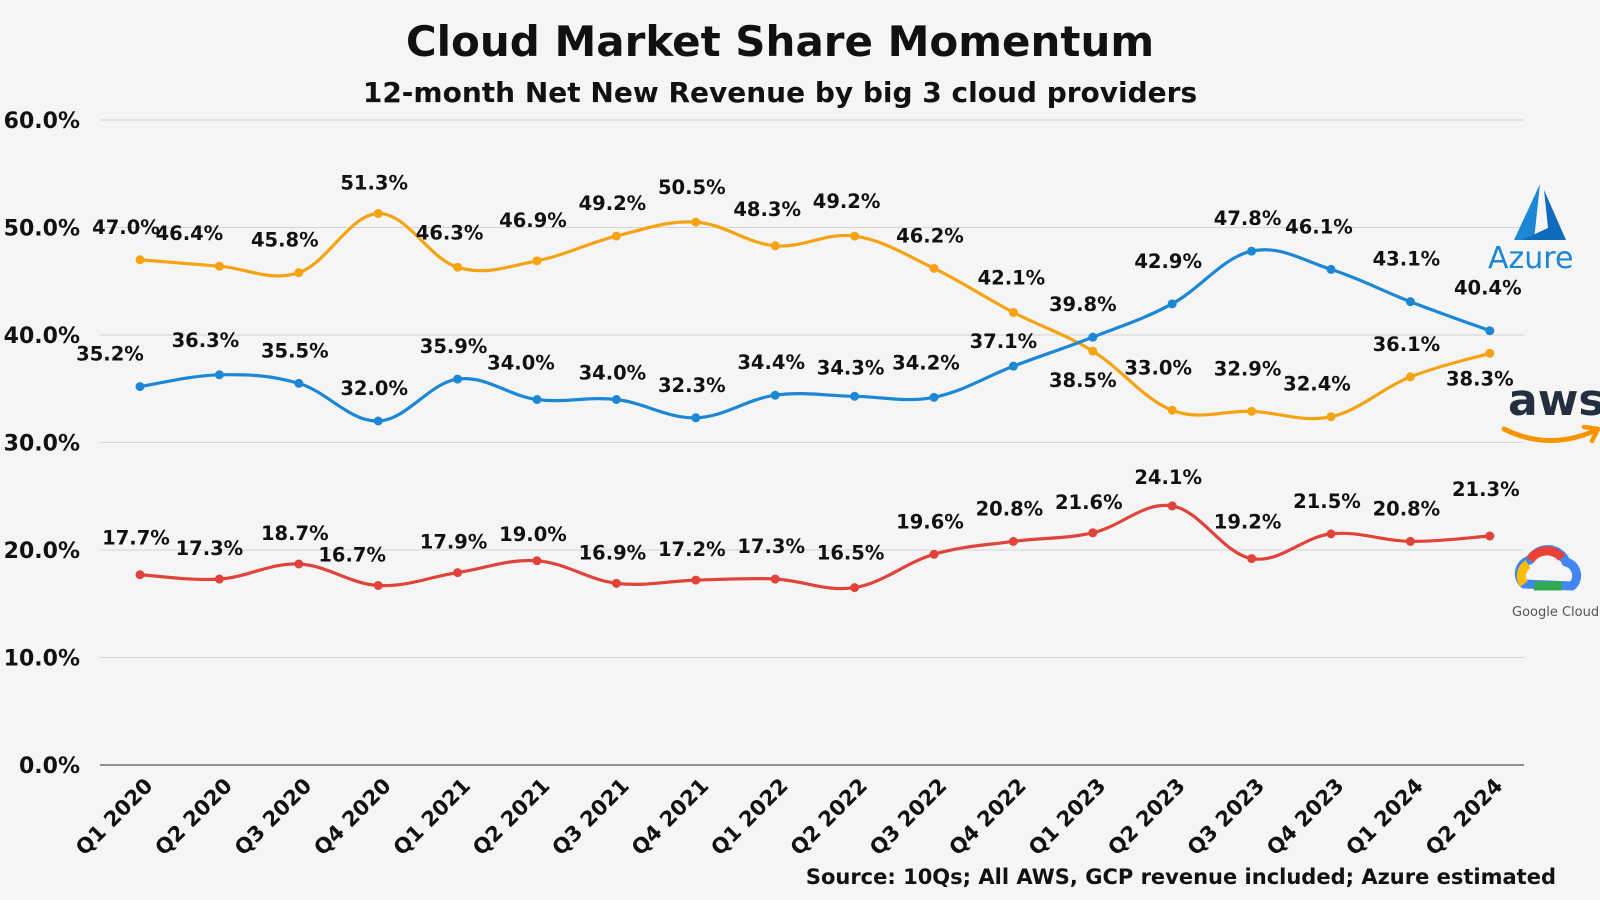 This screenshot has width=1600, height=900. What do you see at coordinates (1305, 817) in the screenshot?
I see `x-tick-label: Q4 2023` at bounding box center [1305, 817].